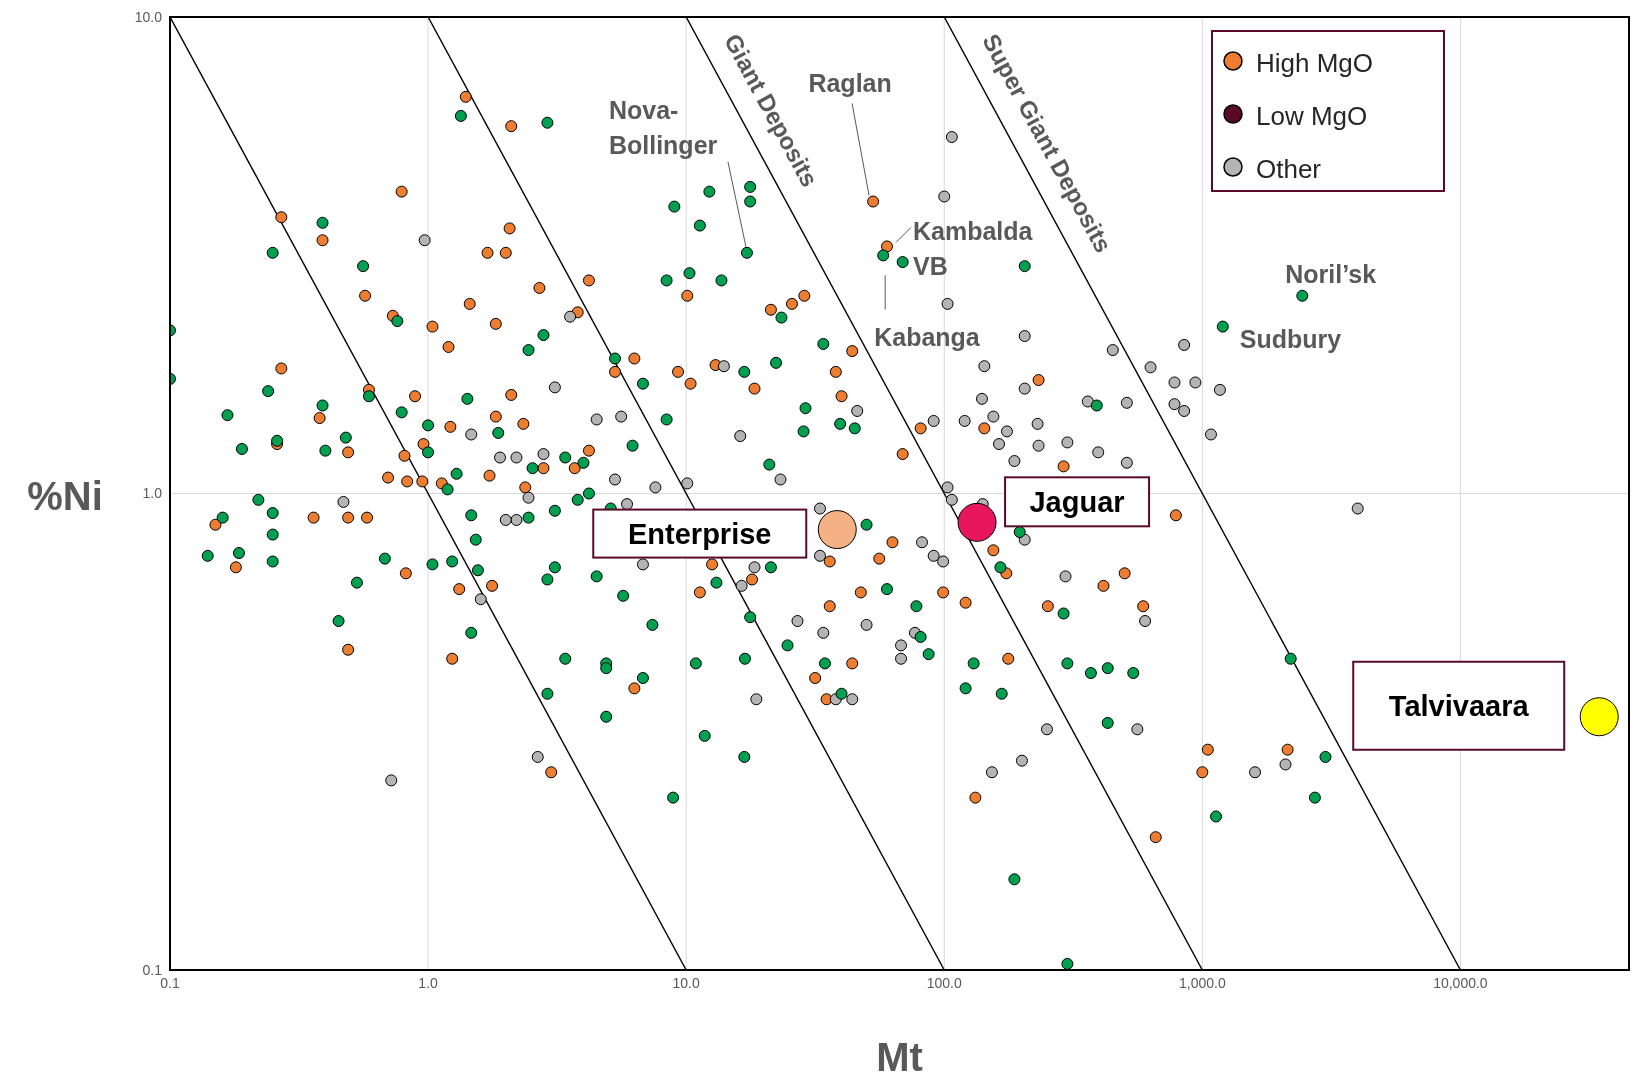 Image resolution: width=1640 pixels, height=1074 pixels. I want to click on x-tick-label: 0.1, so click(170, 982).